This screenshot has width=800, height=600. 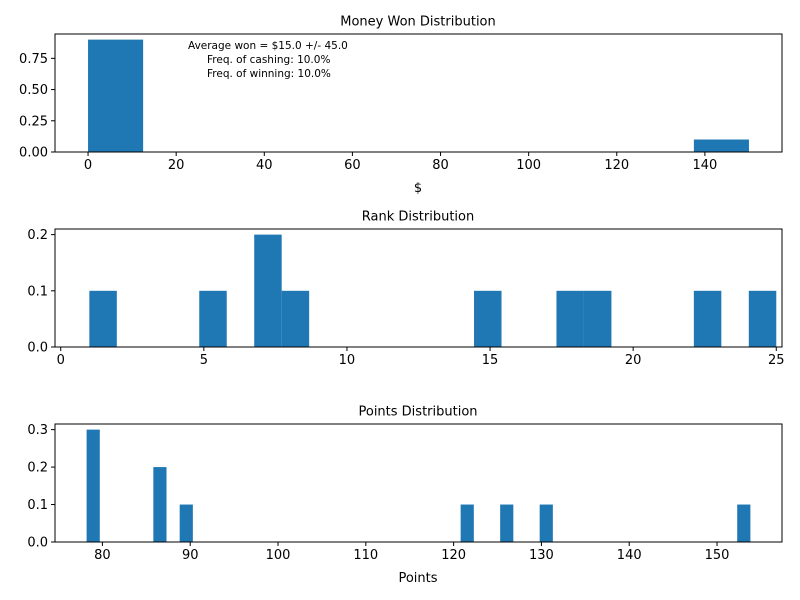 I want to click on points-x-tick-label-7: 150, so click(x=717, y=555).